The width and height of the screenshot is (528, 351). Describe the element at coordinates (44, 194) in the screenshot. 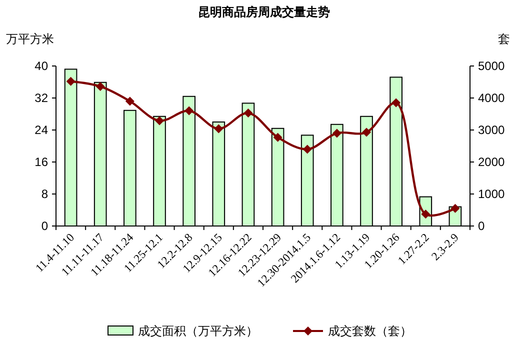

I see `y-tick-label: 8` at that location.